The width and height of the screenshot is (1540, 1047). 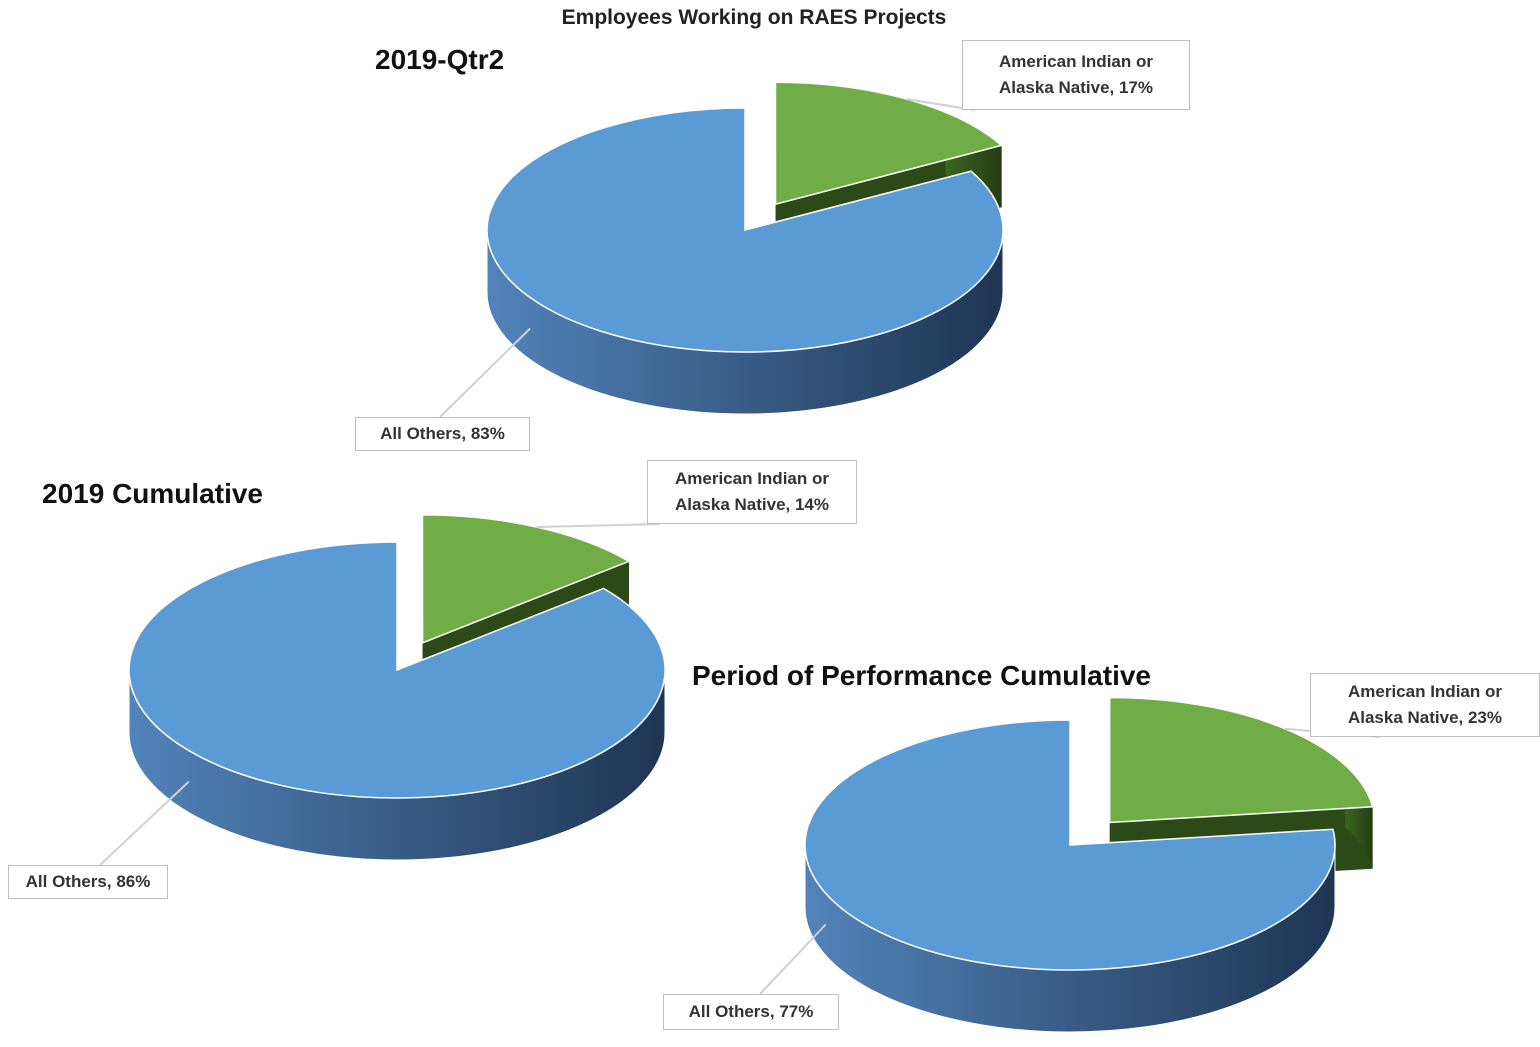 I want to click on data-label: American Indian or Alaska Native, 14%, so click(x=752, y=492).